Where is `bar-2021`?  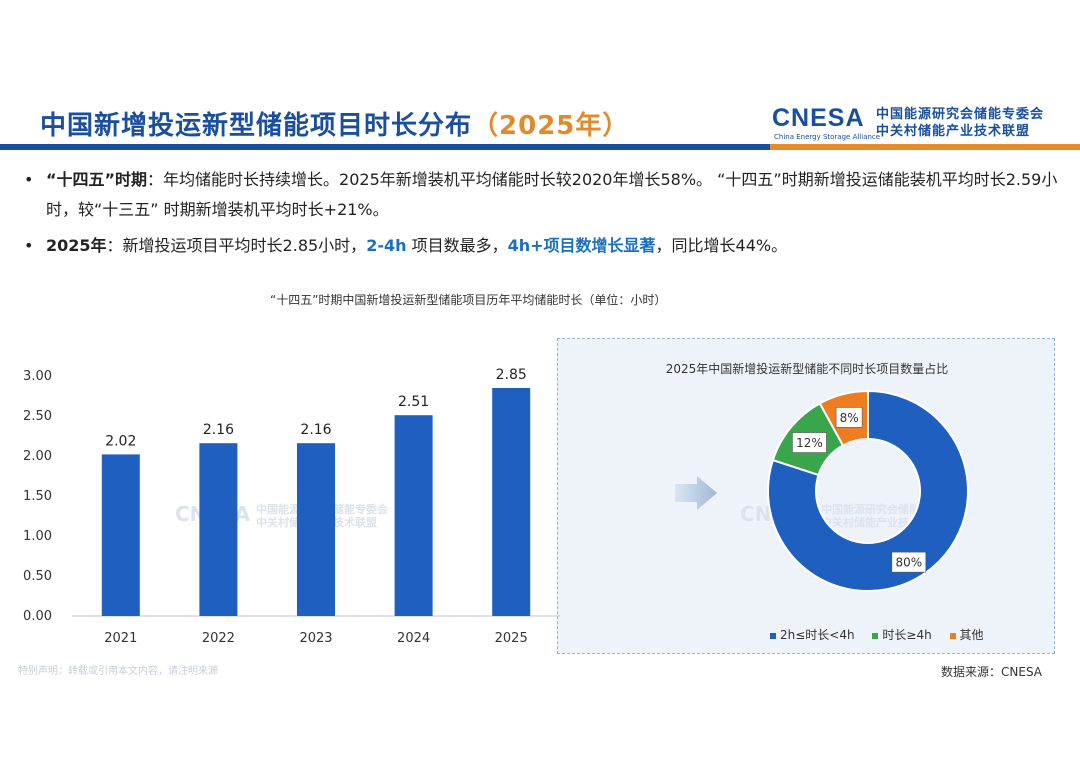 bar-2021 is located at coordinates (120, 535).